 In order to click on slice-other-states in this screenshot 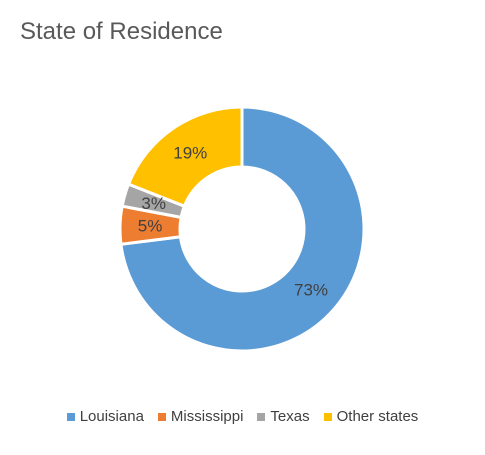, I will do `click(185, 157)`.